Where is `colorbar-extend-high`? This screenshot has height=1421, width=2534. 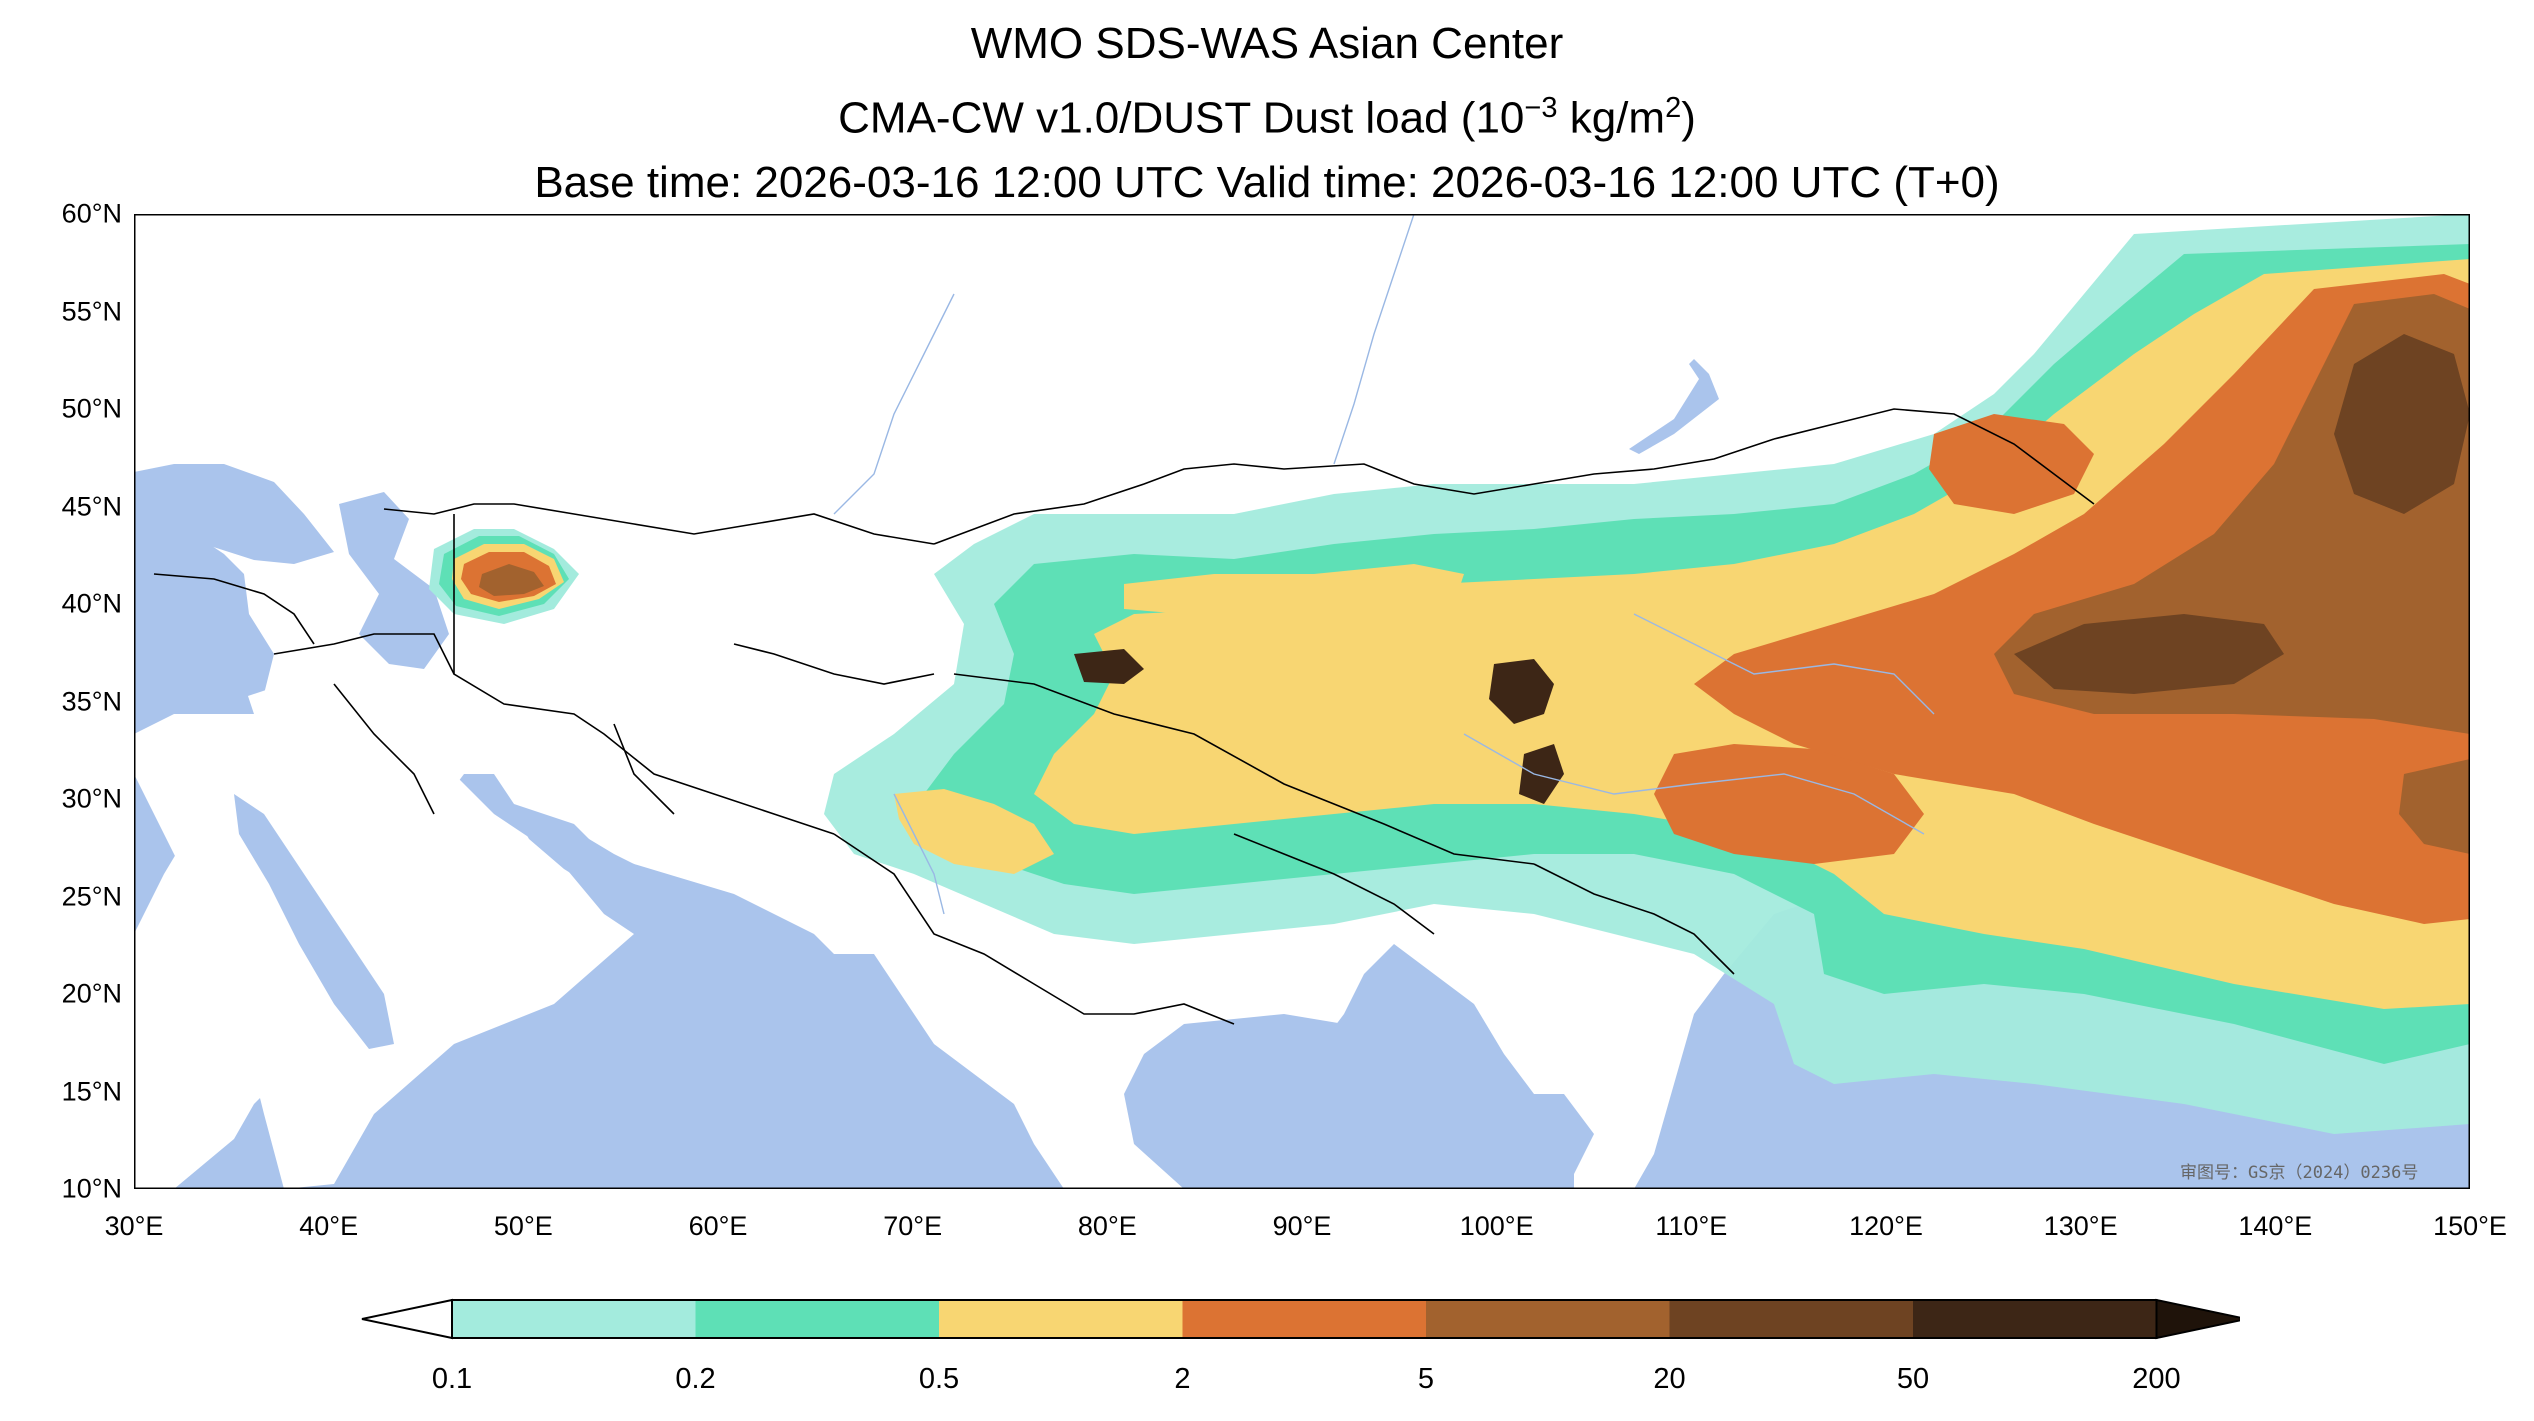 colorbar-extend-high is located at coordinates (2197, 1319).